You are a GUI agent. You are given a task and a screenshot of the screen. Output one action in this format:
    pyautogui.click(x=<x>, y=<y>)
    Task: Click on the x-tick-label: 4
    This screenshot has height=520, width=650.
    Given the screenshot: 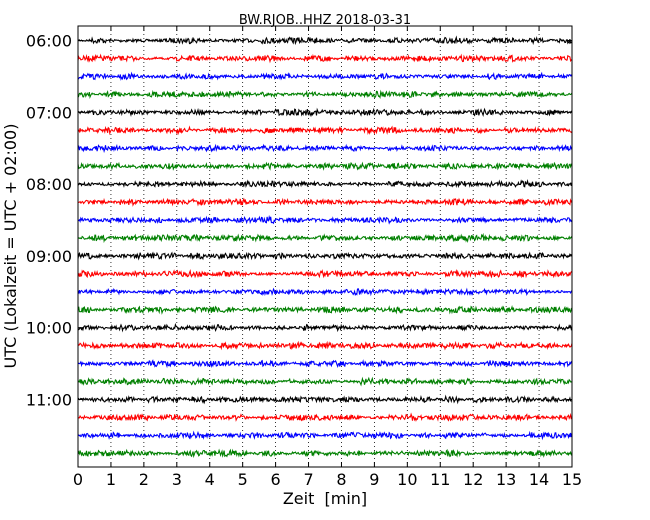 What is the action you would take?
    pyautogui.click(x=210, y=479)
    